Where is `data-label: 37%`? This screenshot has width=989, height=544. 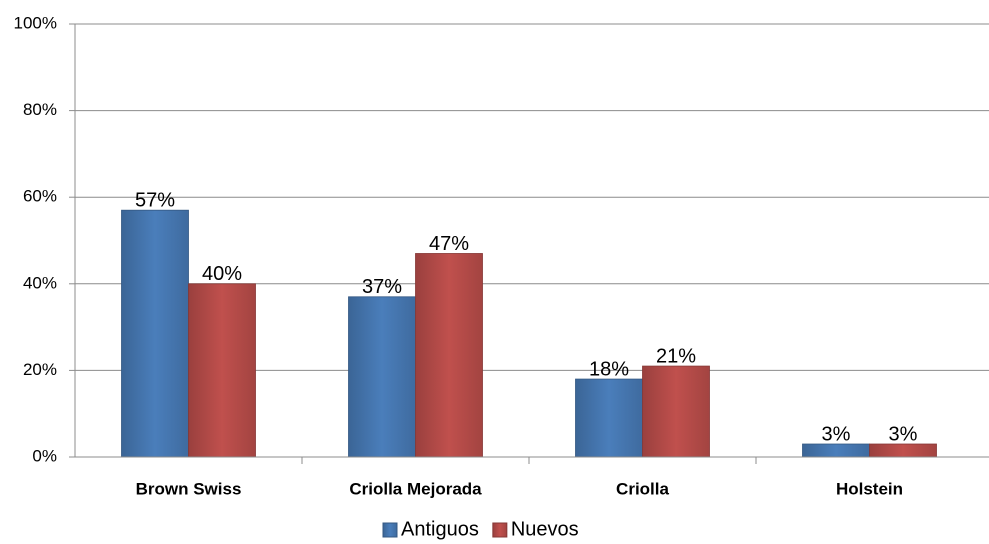
data-label: 37% is located at coordinates (382, 287).